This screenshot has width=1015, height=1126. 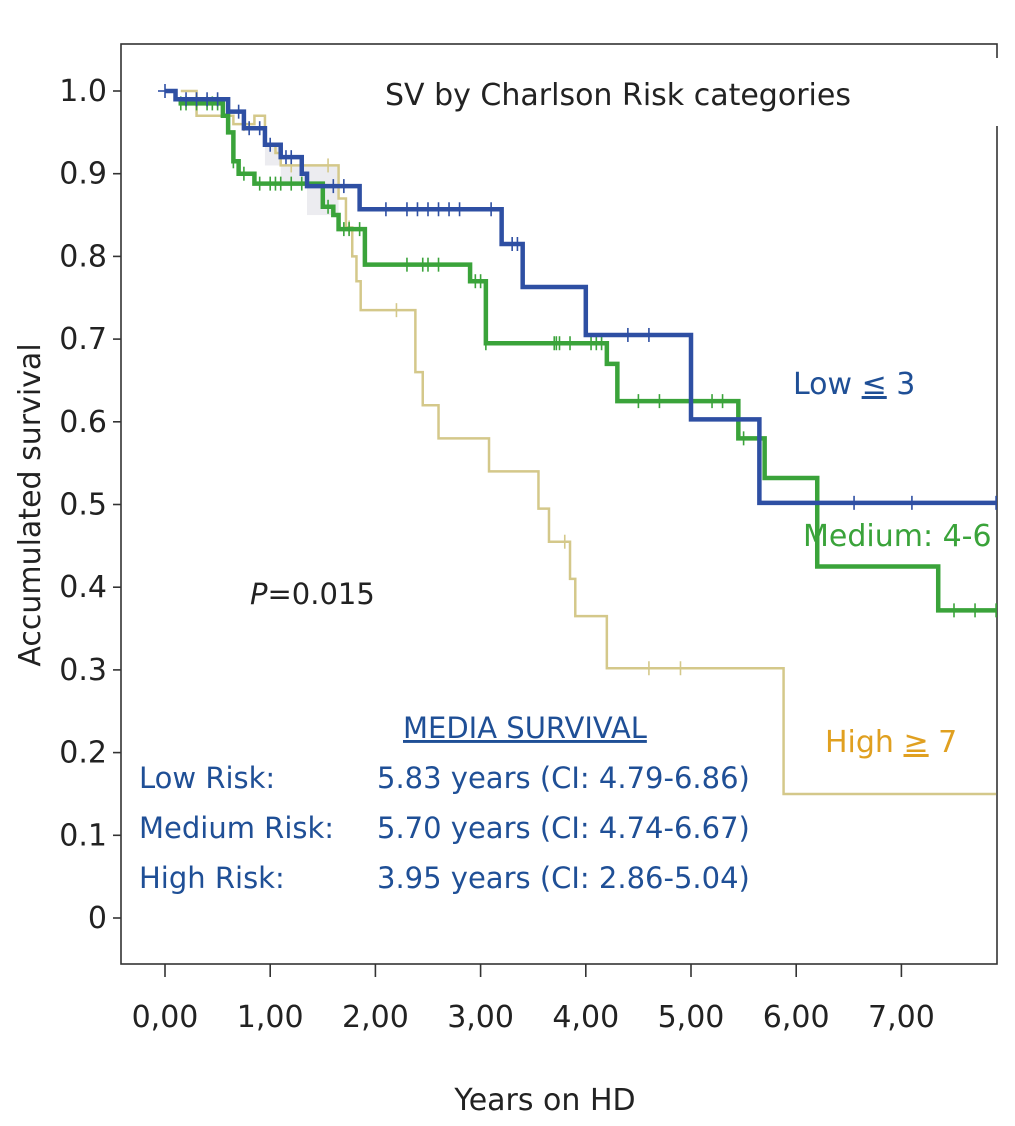 I want to click on y-axis: 1.0 0.9 0.8 0.7 0.6 0.5 0.4 0.3 0.2 0.1 0, so click(x=90, y=505).